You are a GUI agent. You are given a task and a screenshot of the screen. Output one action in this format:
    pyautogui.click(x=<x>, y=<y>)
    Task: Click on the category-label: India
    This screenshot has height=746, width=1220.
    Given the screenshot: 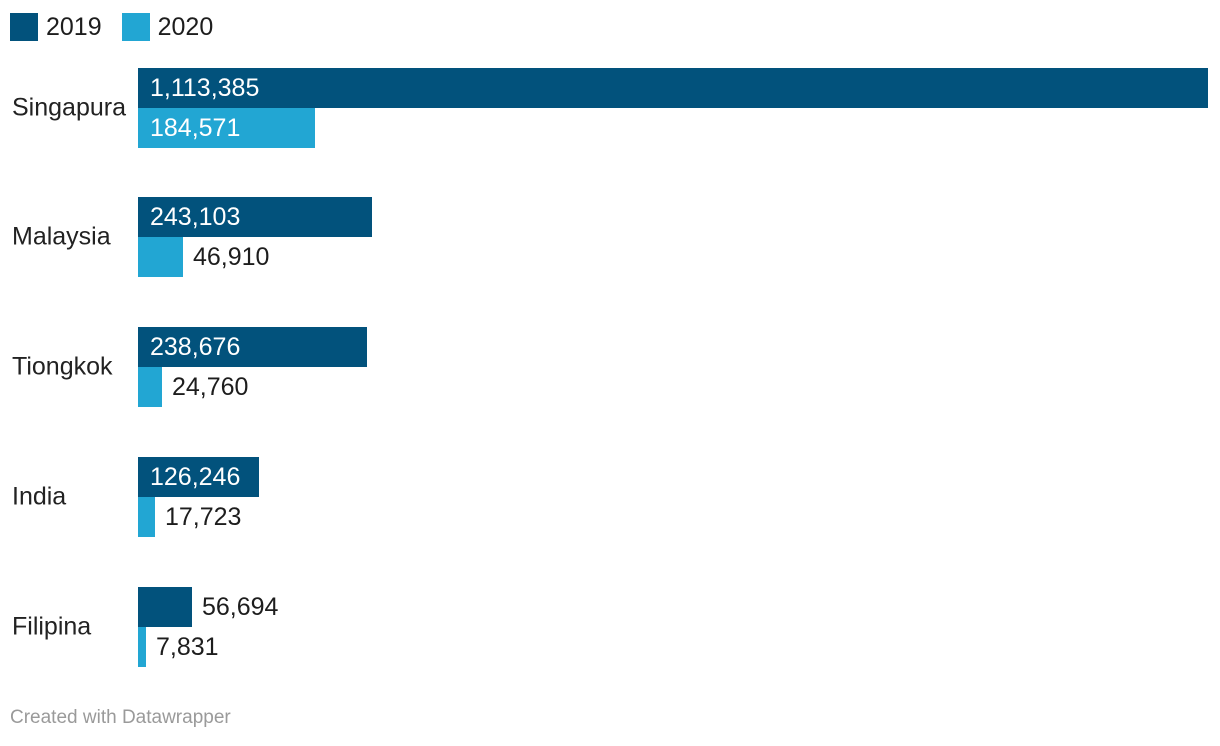 What is the action you would take?
    pyautogui.click(x=39, y=496)
    